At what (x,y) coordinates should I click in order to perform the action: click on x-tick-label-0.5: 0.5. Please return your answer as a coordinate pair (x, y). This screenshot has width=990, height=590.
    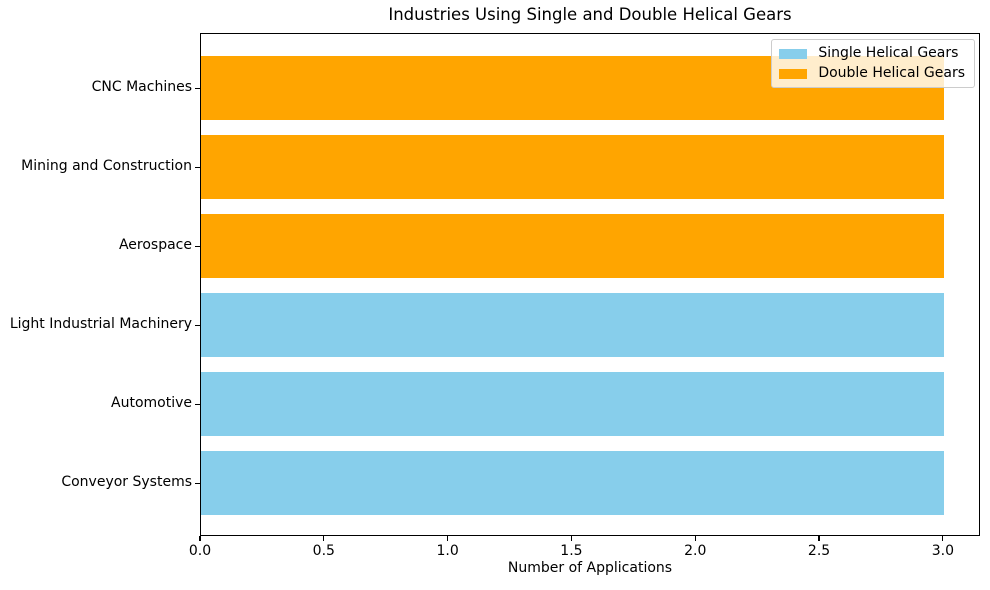
    Looking at the image, I should click on (323, 551).